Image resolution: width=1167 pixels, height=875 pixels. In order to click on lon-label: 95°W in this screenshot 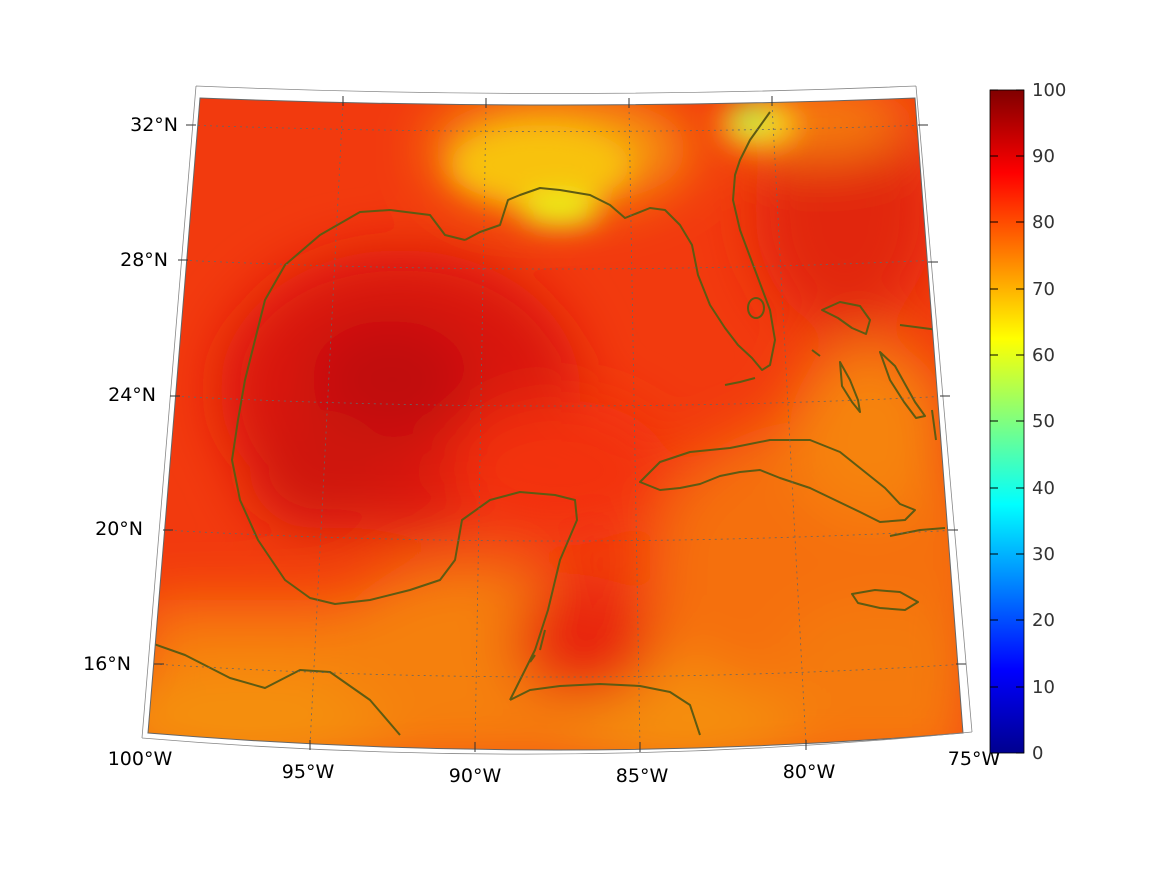, I will do `click(308, 772)`.